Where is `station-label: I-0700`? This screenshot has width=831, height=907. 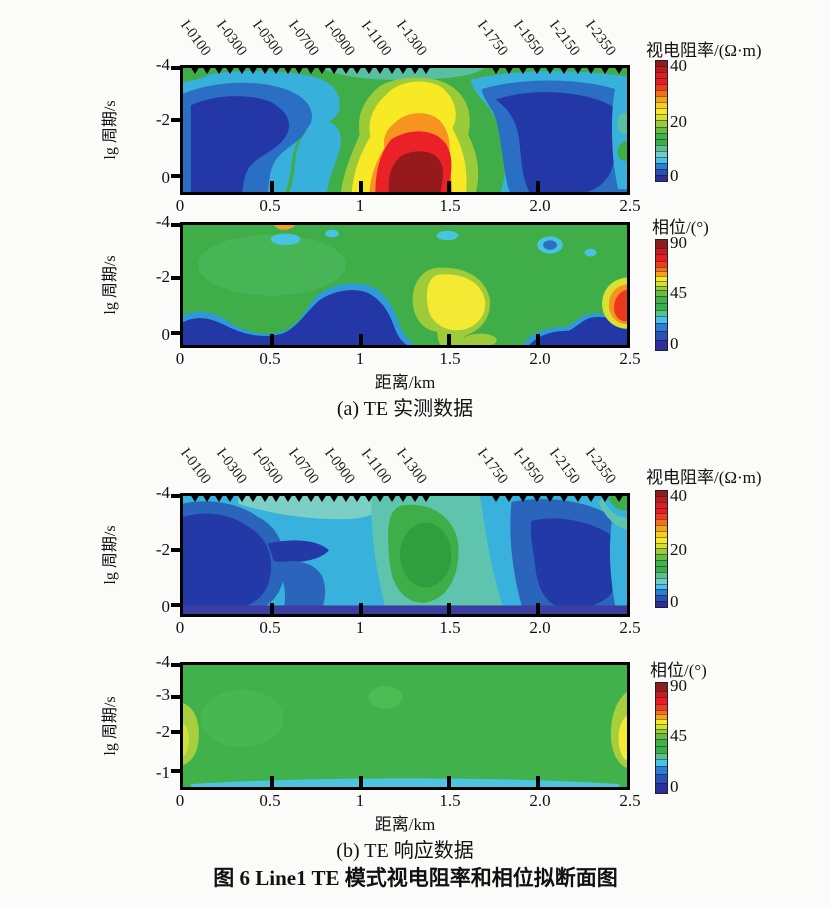 station-label: I-0700 is located at coordinates (303, 38).